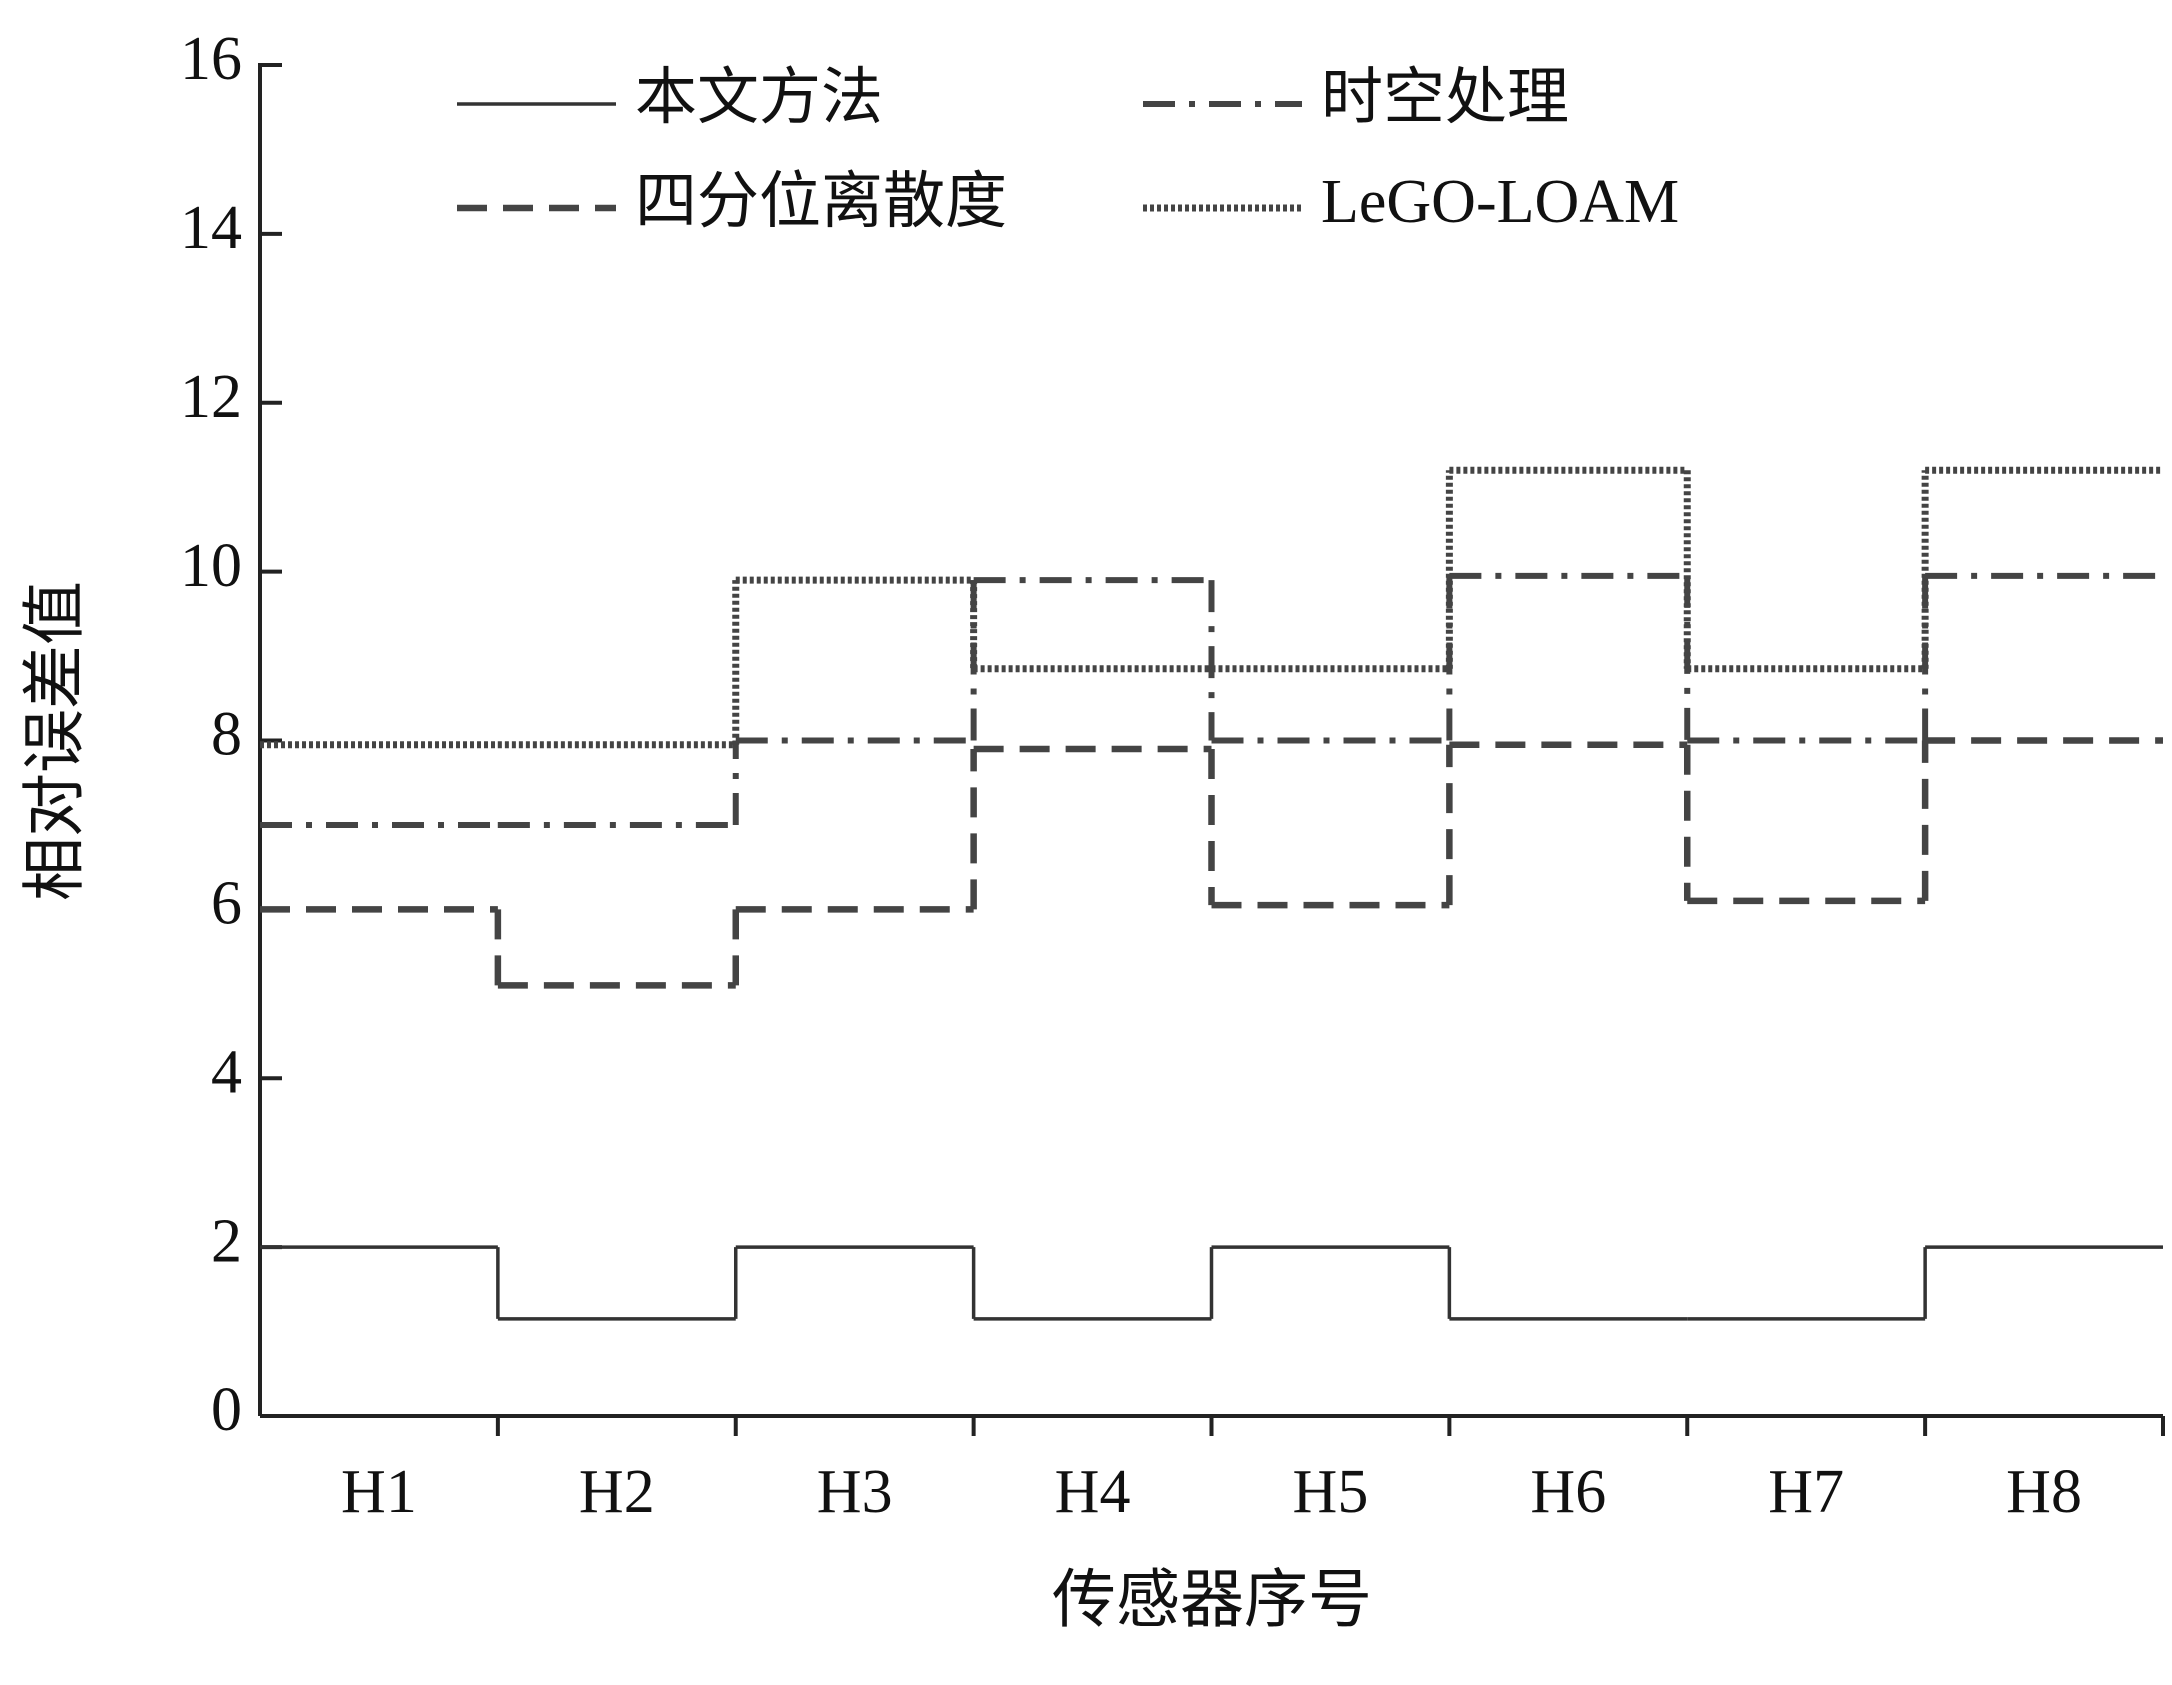 The height and width of the screenshot is (1685, 2172). I want to click on y-tick-label: 0, so click(226, 1410).